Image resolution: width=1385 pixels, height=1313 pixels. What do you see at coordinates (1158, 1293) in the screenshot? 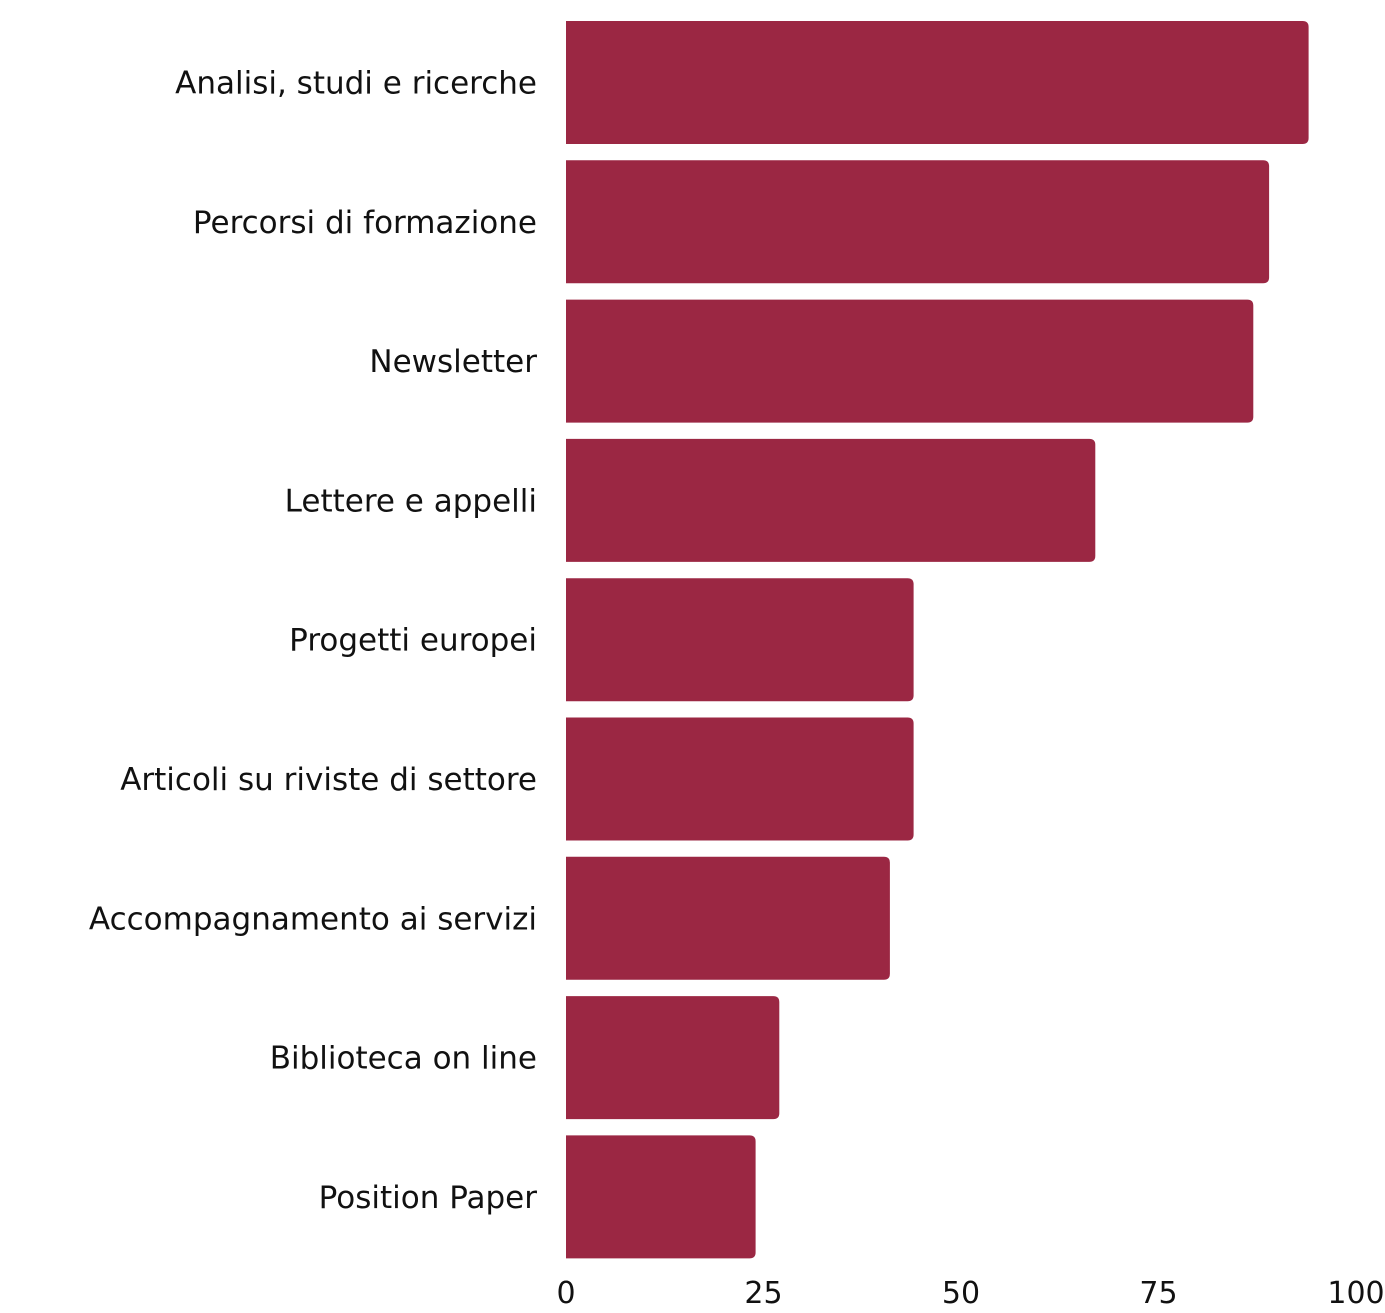
I see `x-tick-label-3: 75` at bounding box center [1158, 1293].